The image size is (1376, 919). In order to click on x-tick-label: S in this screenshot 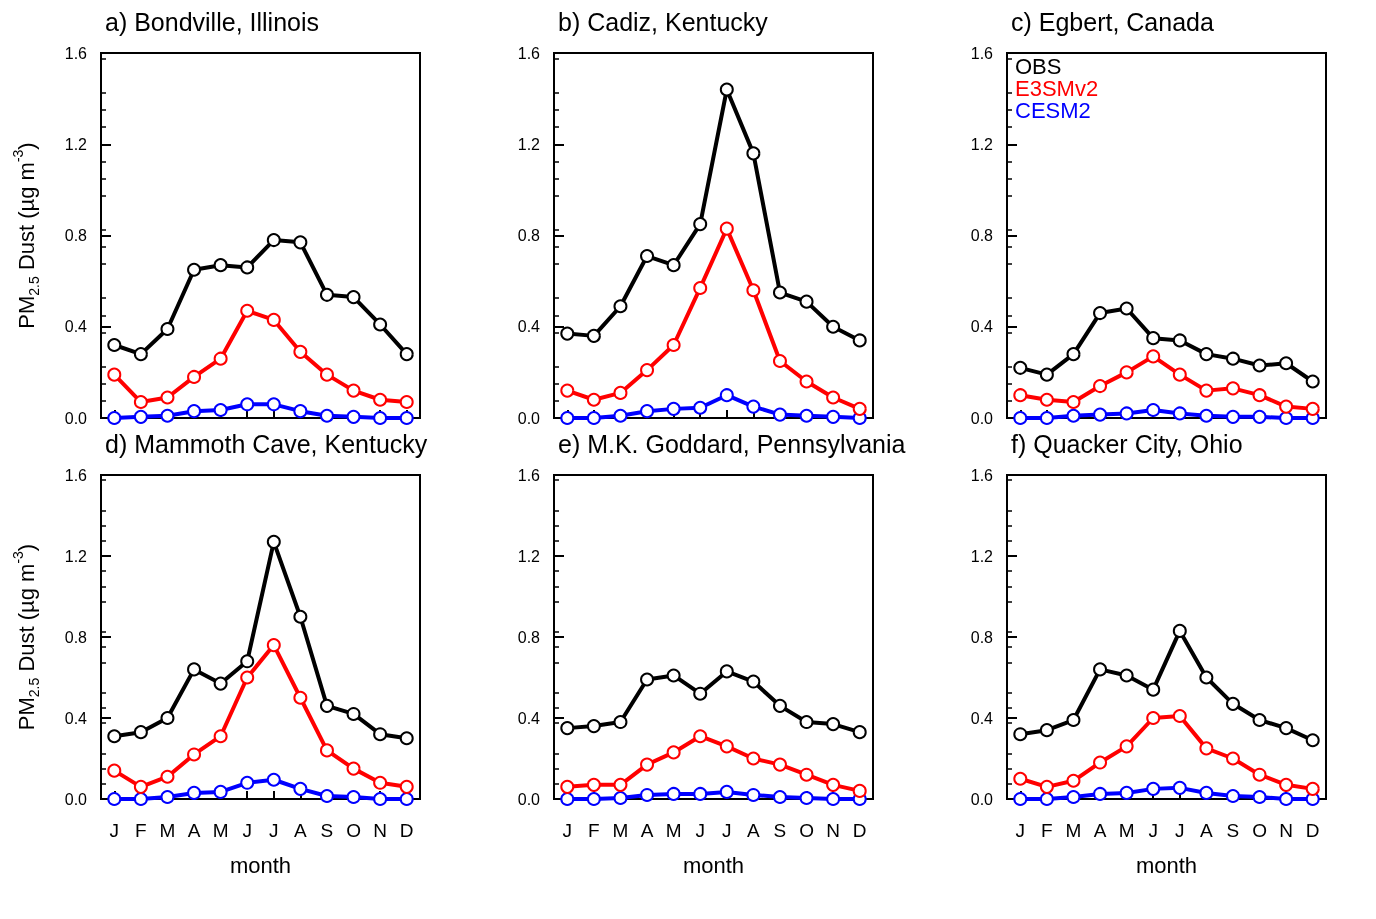, I will do `click(327, 830)`.